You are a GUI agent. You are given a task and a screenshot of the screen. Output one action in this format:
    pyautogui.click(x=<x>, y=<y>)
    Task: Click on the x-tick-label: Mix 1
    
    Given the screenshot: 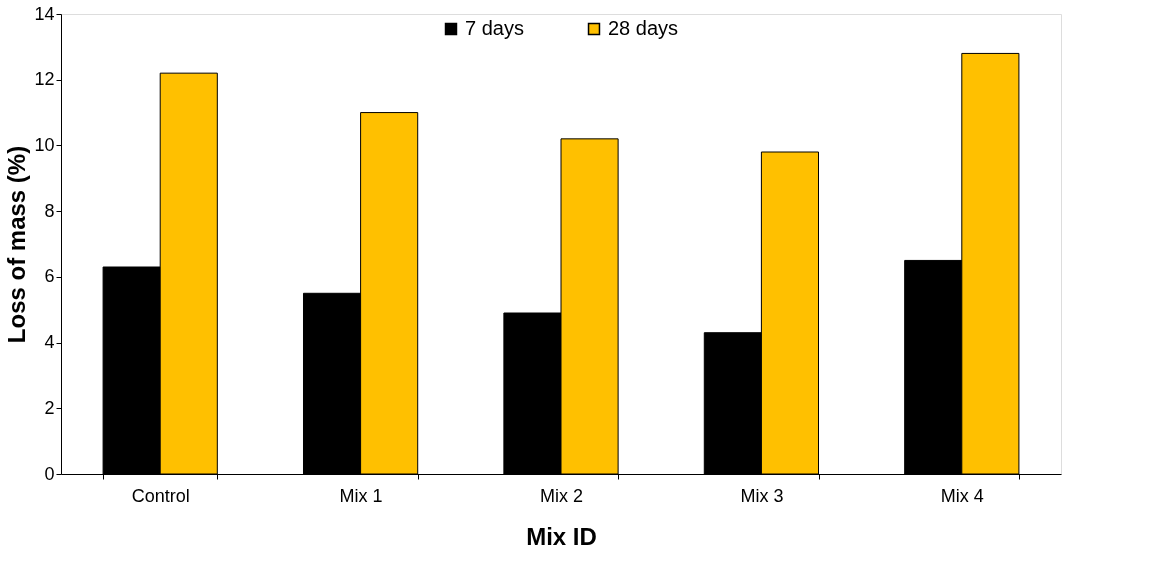 What is the action you would take?
    pyautogui.click(x=361, y=495)
    